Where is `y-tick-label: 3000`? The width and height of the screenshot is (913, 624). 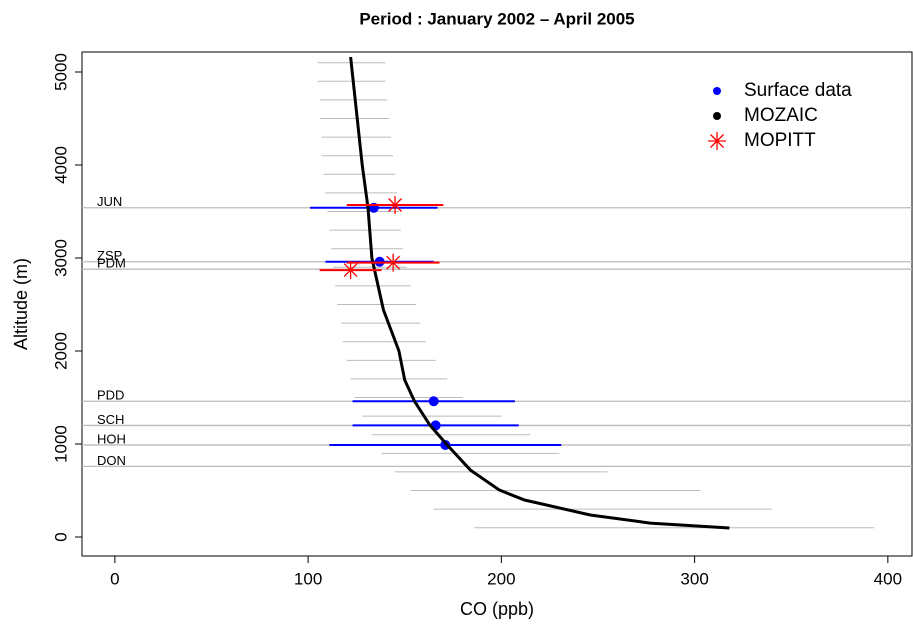
y-tick-label: 3000 is located at coordinates (60, 258).